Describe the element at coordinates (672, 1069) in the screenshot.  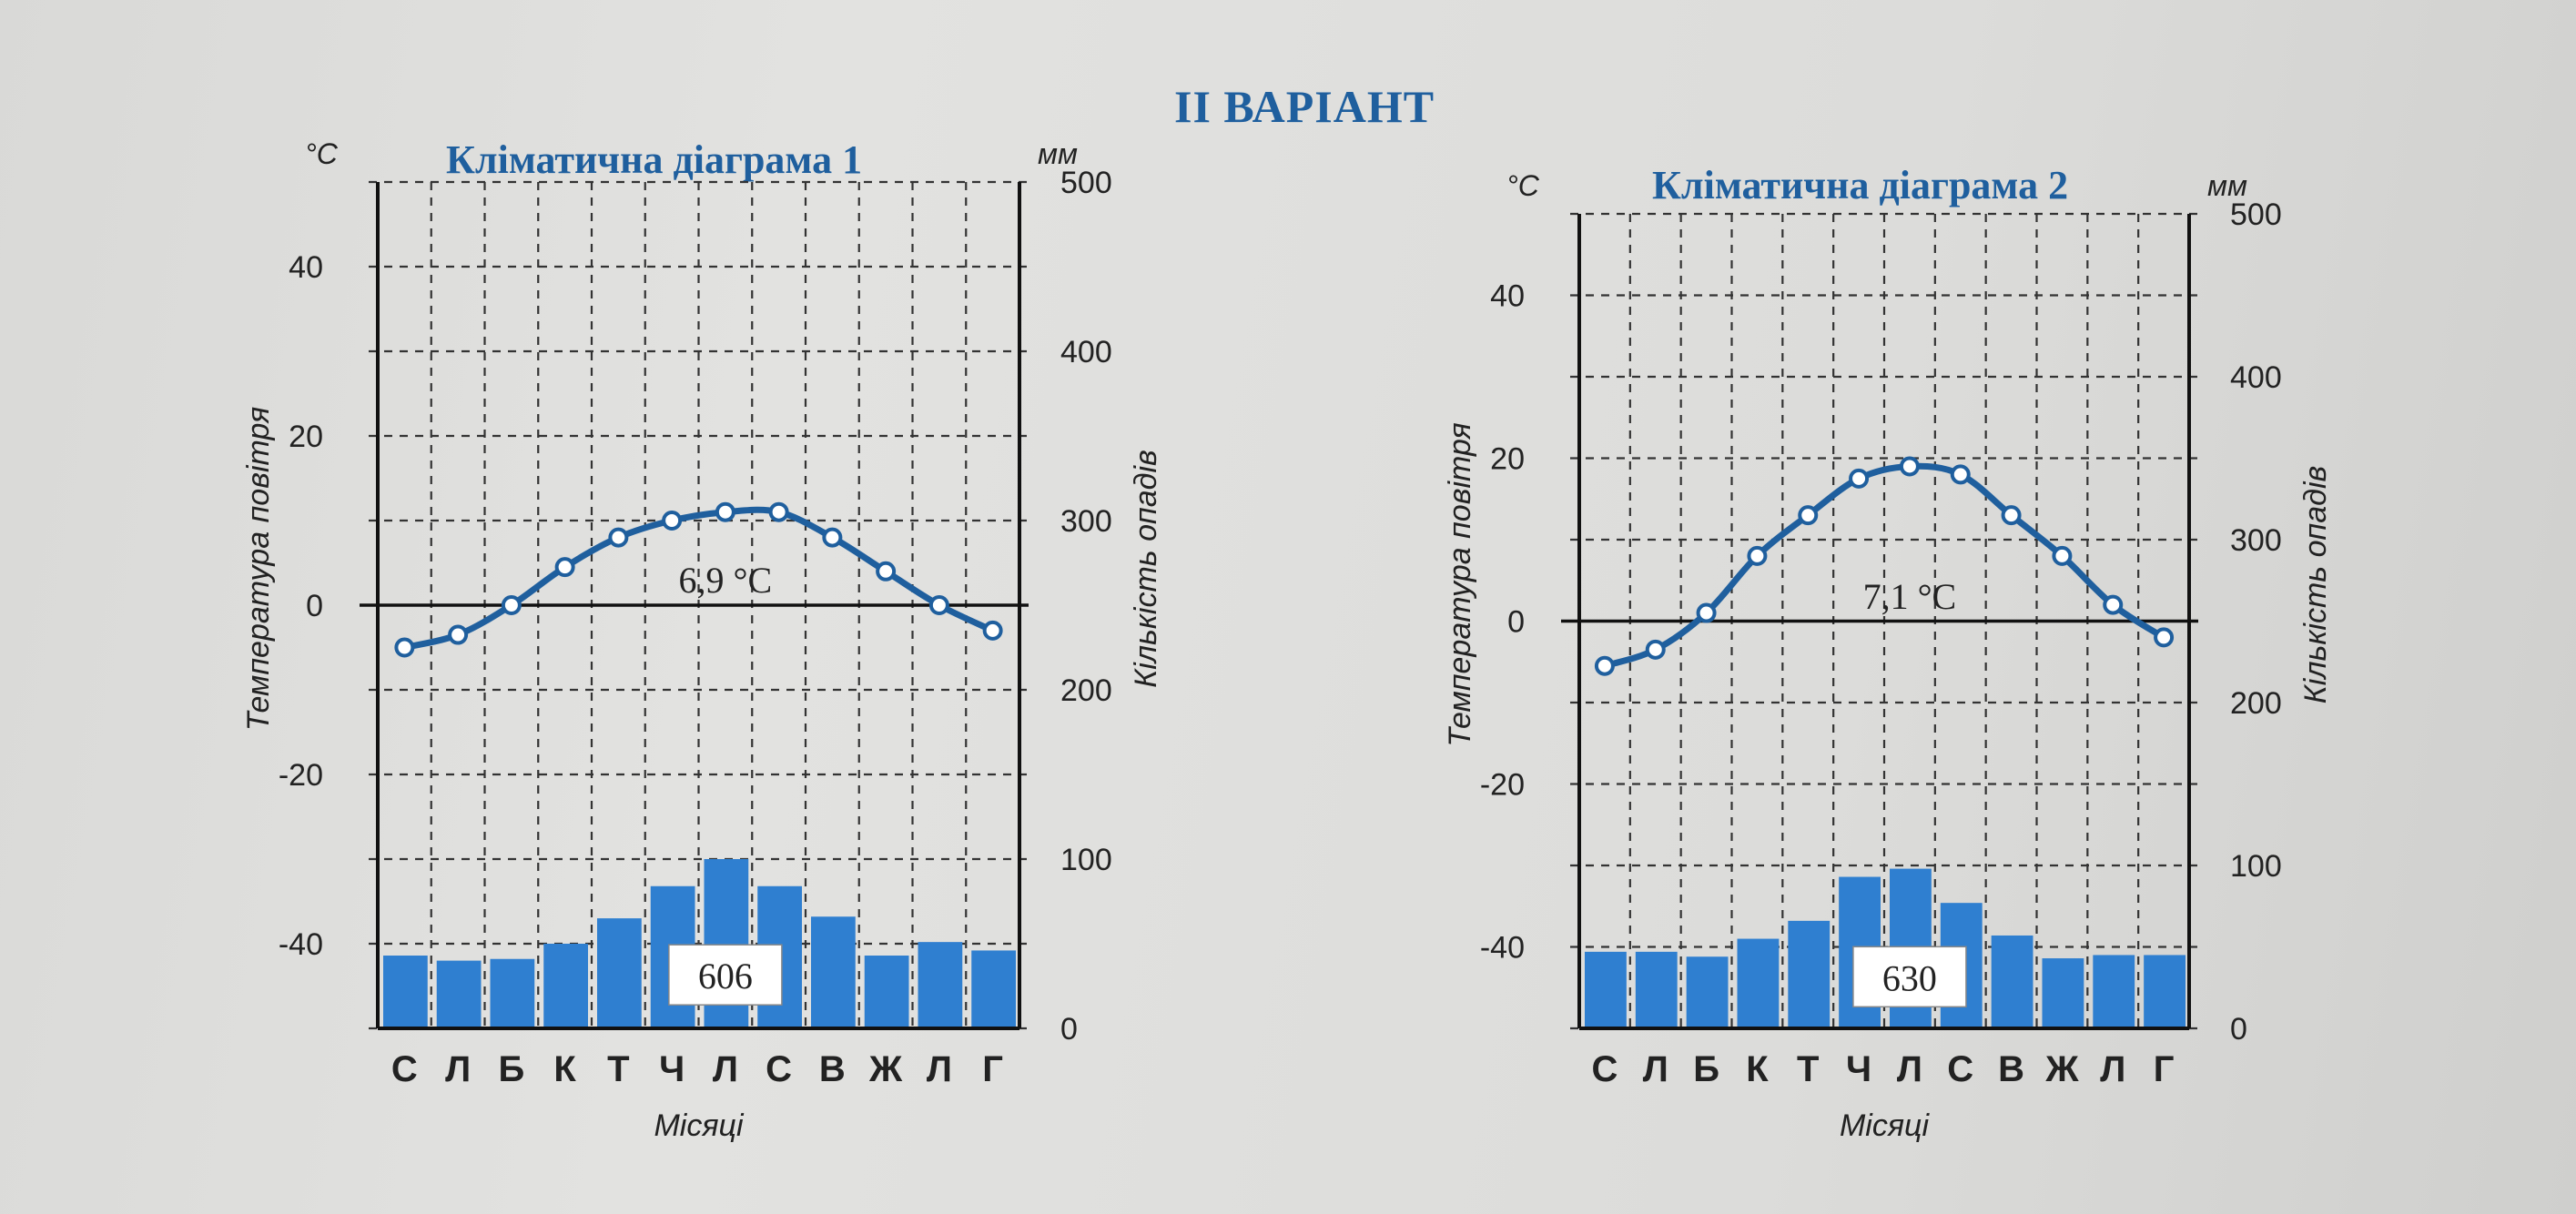
I see `month-label: Ч` at that location.